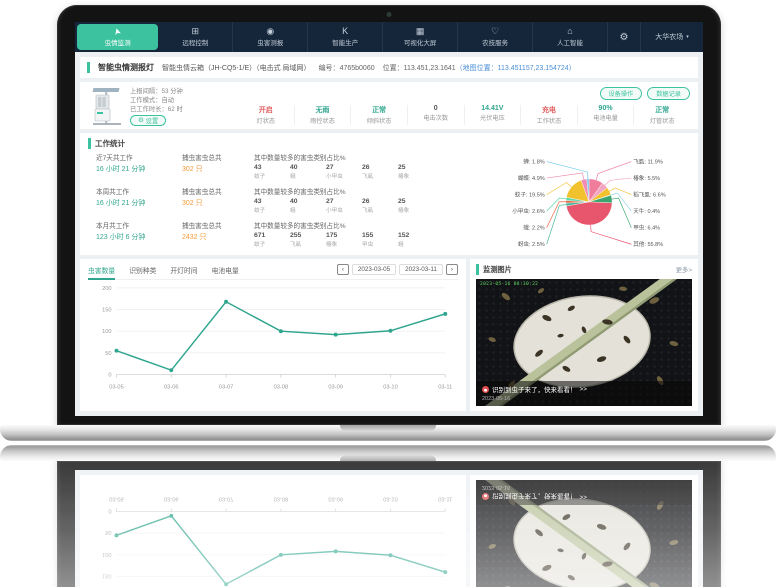 The width and height of the screenshot is (776, 587). Describe the element at coordinates (107, 554) in the screenshot. I see `svg-text: 100` at that location.